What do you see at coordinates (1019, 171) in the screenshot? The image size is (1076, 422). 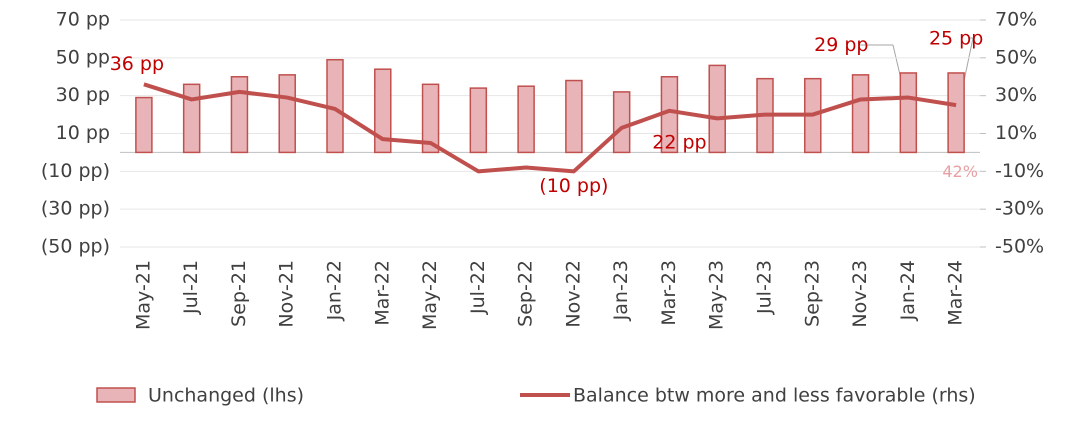 I see `y2-tick-label: -10%` at bounding box center [1019, 171].